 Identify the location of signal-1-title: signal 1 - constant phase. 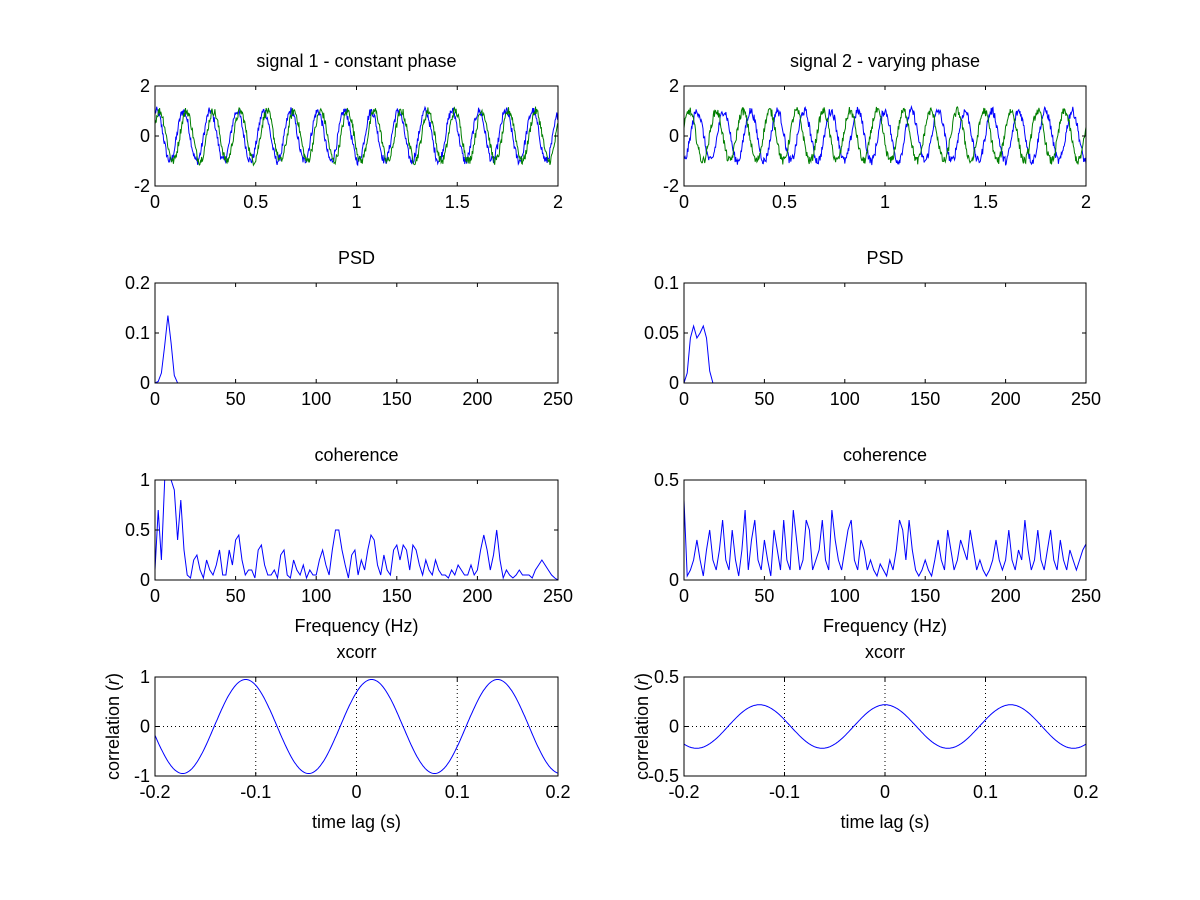
(356, 61).